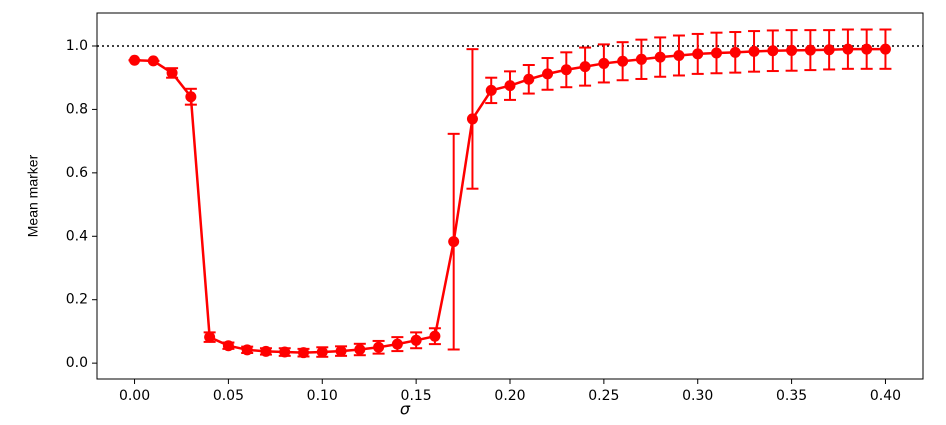 This screenshot has height=425, width=946. I want to click on y-tick-label: 0.0, so click(77, 363).